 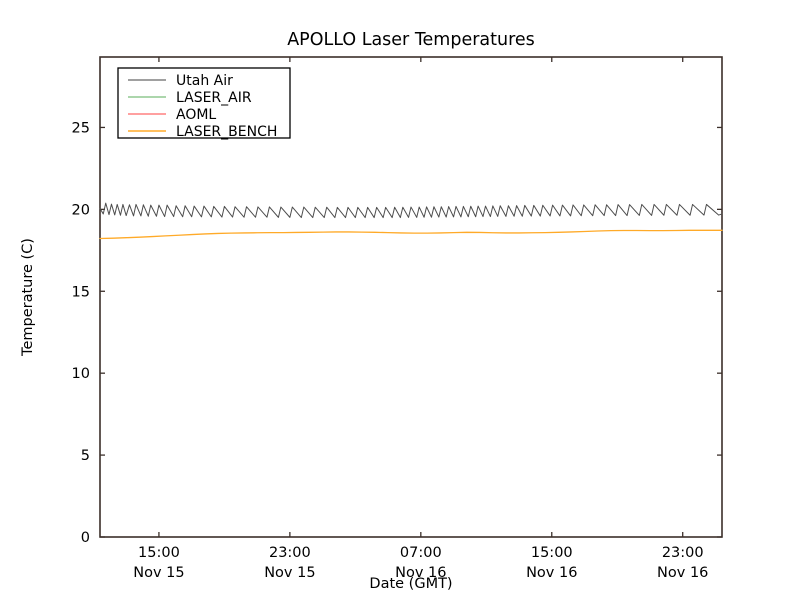 I want to click on y-axis-label: Temperature (C), so click(x=28, y=297).